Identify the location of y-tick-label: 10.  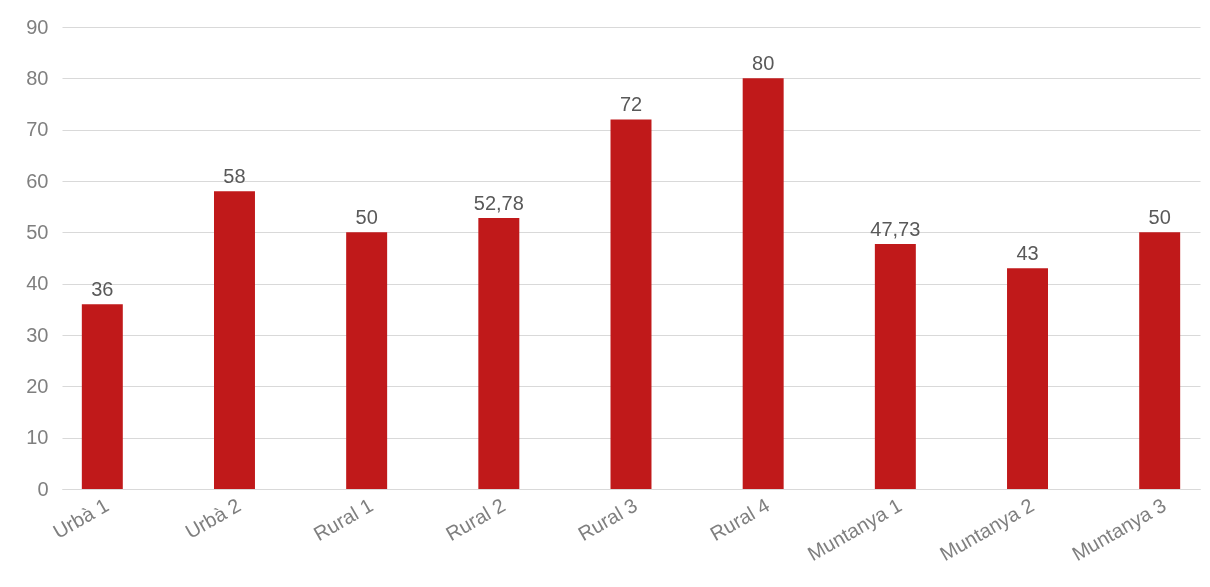
(37, 437).